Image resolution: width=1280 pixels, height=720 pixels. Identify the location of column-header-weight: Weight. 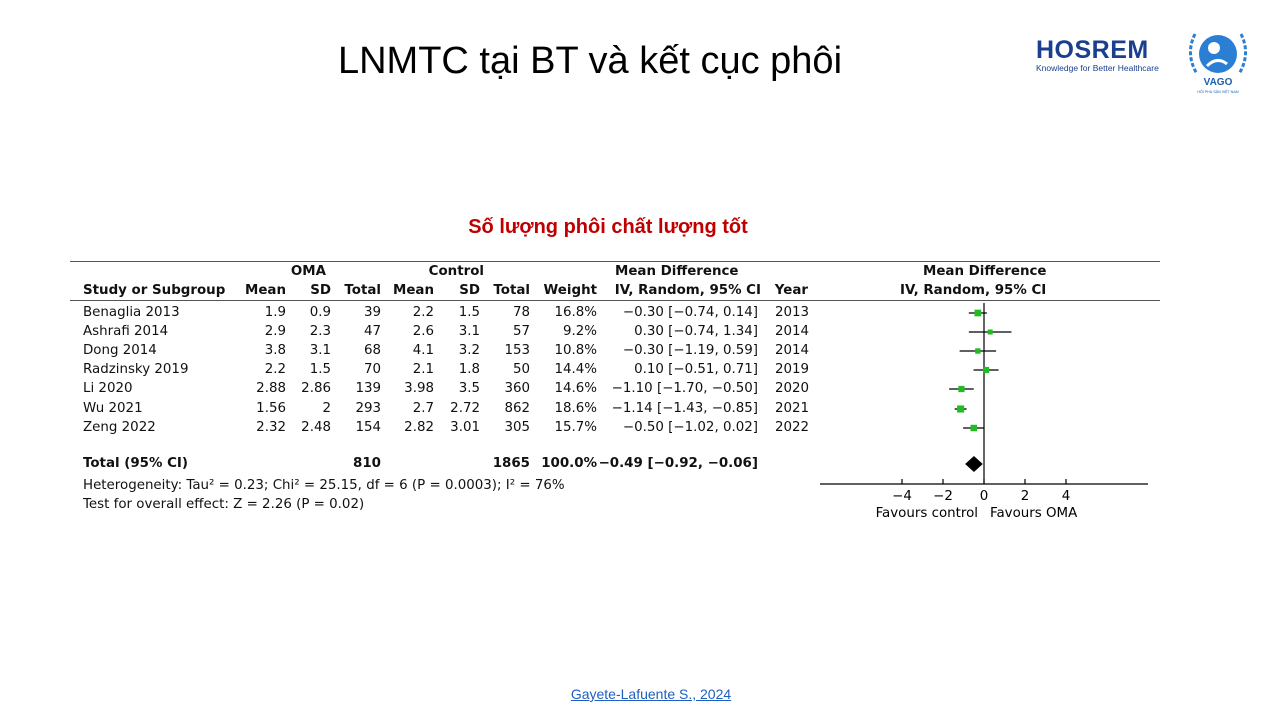
(570, 290).